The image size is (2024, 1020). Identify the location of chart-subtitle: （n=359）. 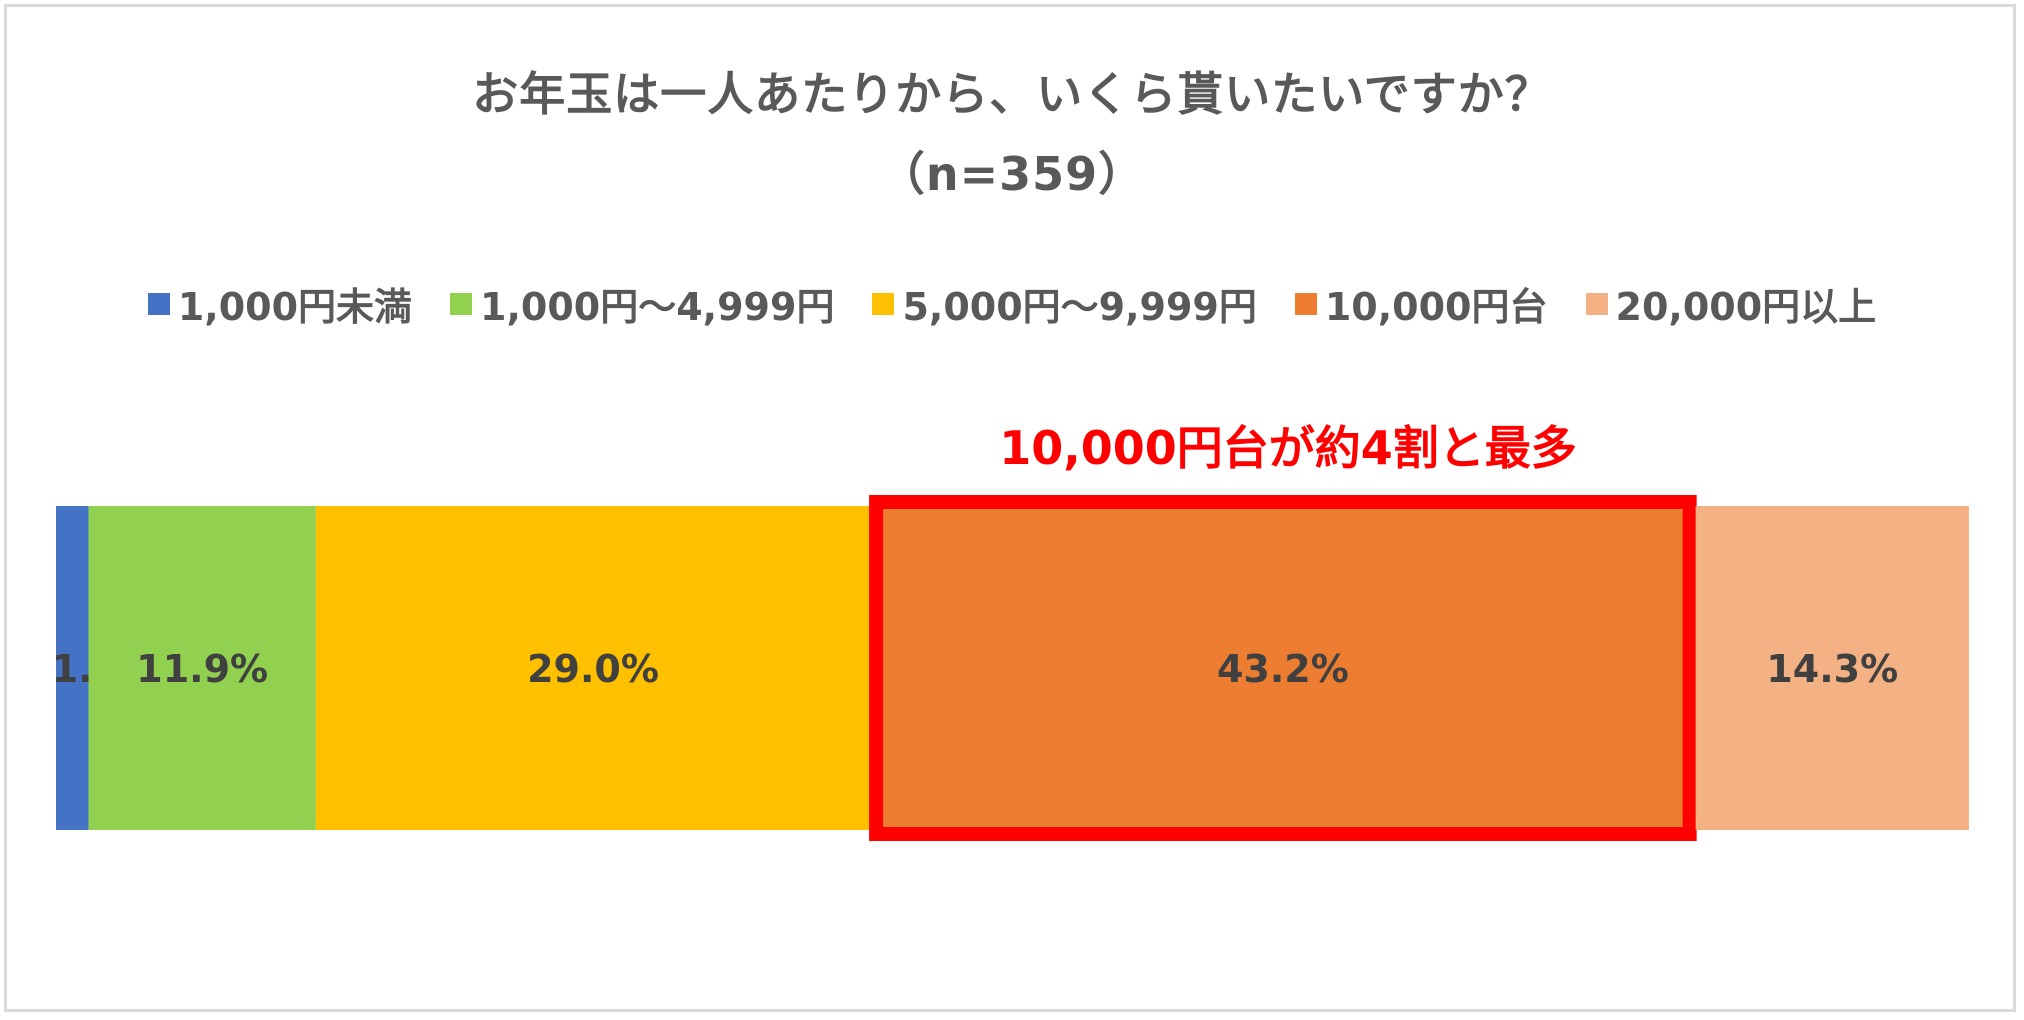
(1012, 174).